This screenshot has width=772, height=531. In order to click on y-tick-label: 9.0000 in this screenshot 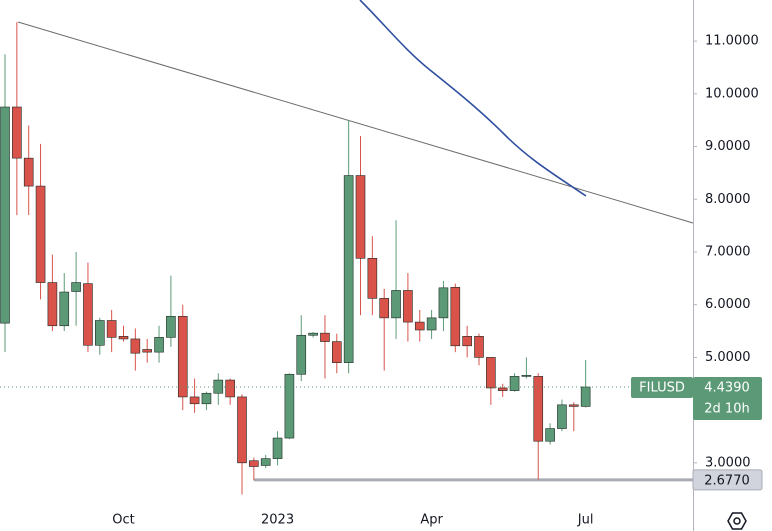, I will do `click(728, 146)`.